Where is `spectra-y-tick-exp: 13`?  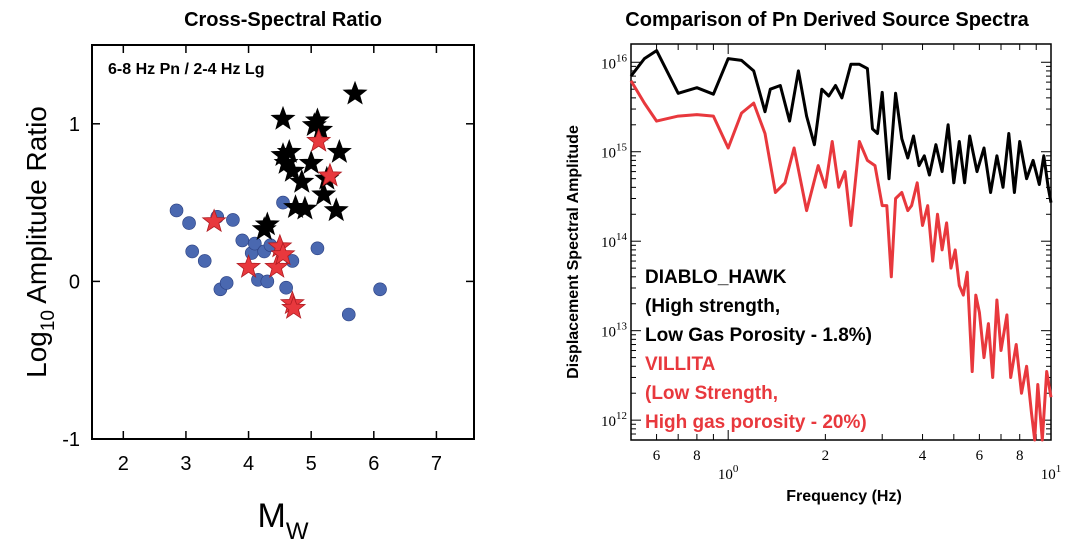 spectra-y-tick-exp: 13 is located at coordinates (622, 327).